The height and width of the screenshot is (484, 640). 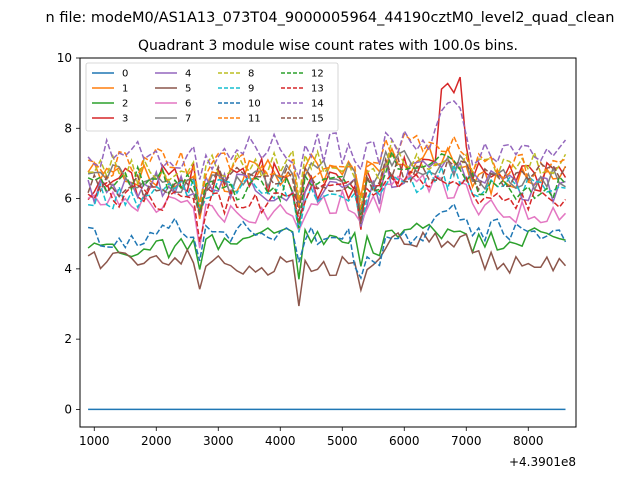 What do you see at coordinates (342, 441) in the screenshot?
I see `x-tick-label: 5000` at bounding box center [342, 441].